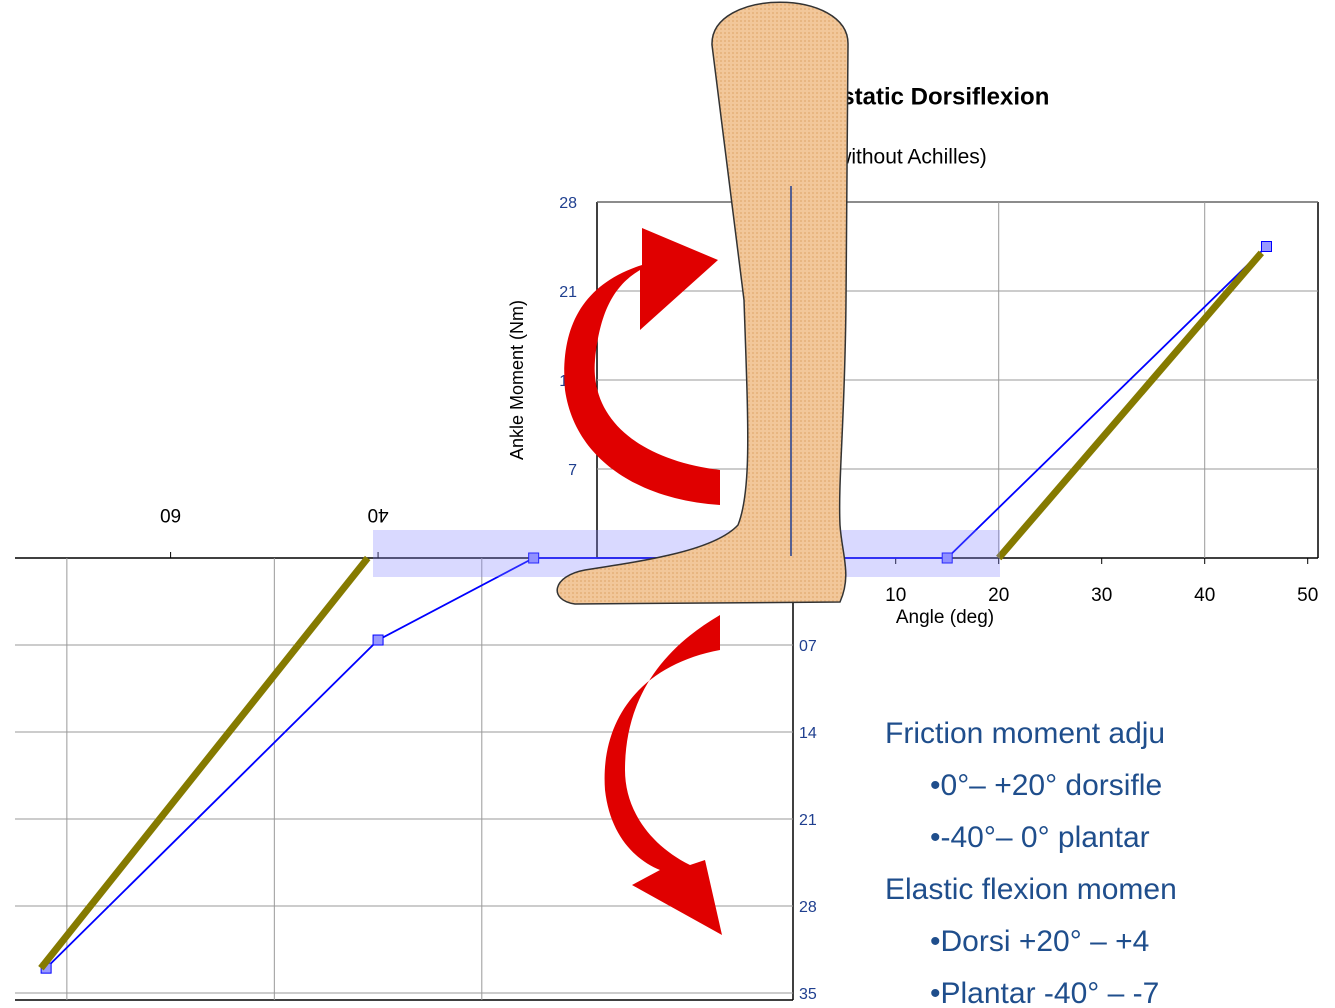 The height and width of the screenshot is (1008, 1335). I want to click on x-tick-label: 50, so click(1307, 595).